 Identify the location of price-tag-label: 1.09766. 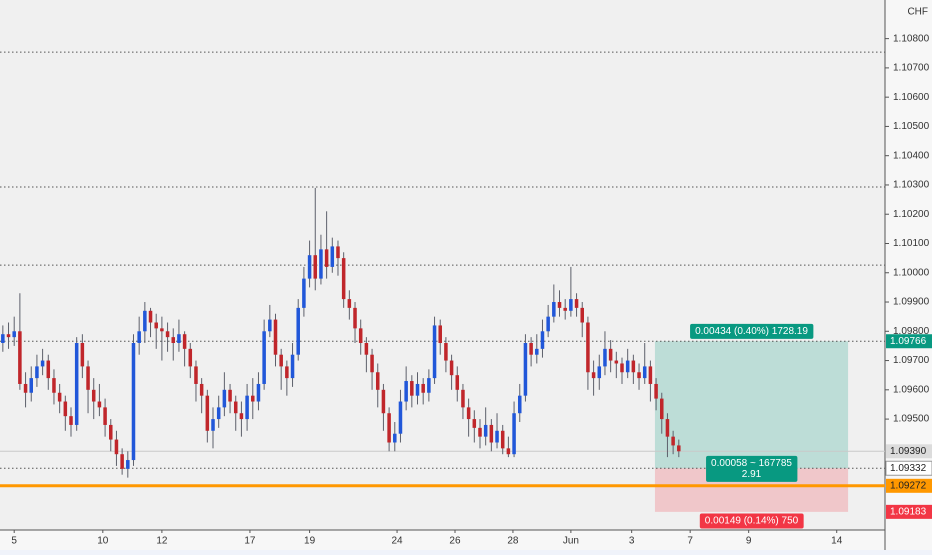
(908, 341).